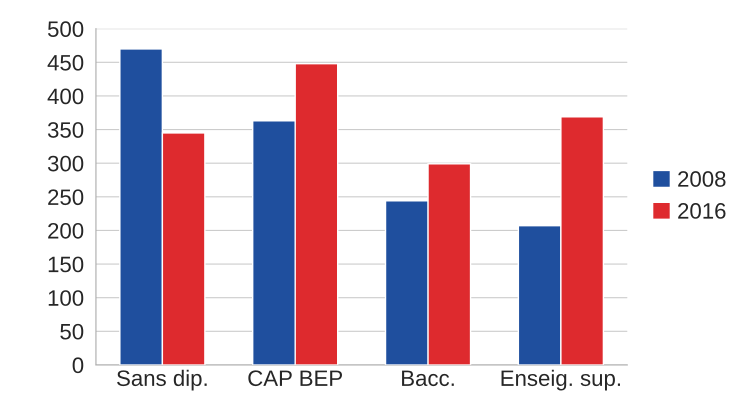 Image resolution: width=738 pixels, height=410 pixels. I want to click on y-tick-label: 50, so click(72, 332).